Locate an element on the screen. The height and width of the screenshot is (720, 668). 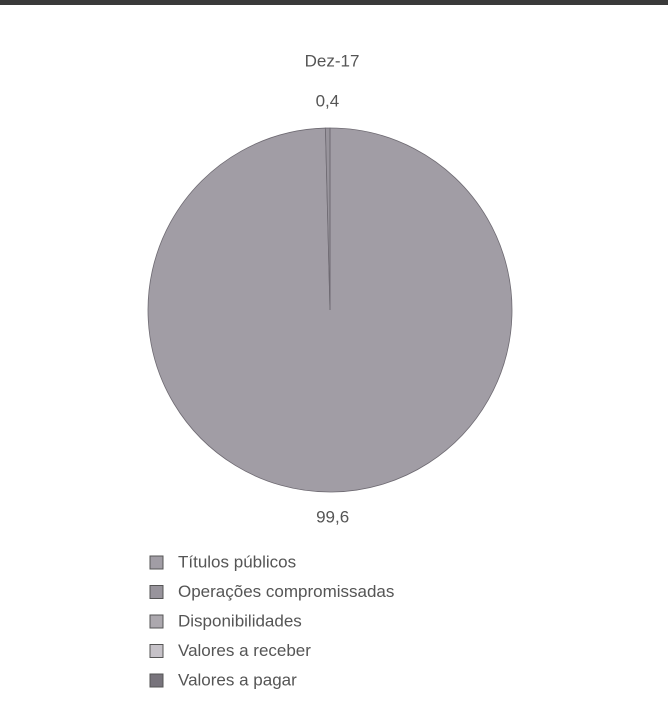
legend-label: Disponibilidades is located at coordinates (240, 620).